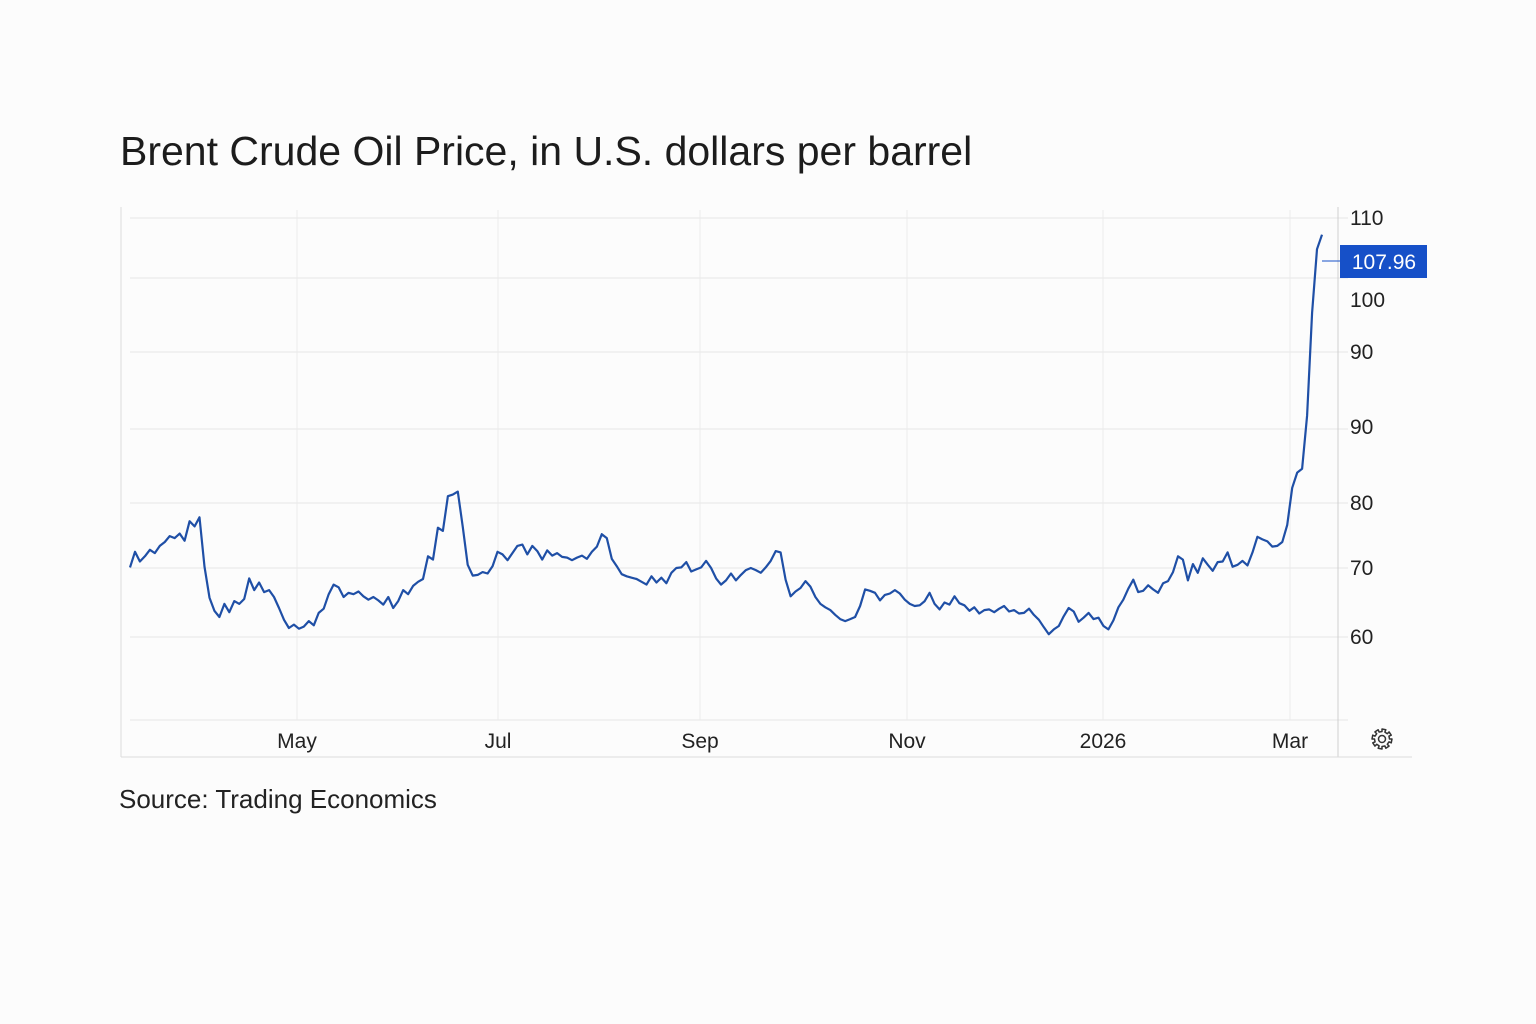  I want to click on gear-hub, so click(1382, 739).